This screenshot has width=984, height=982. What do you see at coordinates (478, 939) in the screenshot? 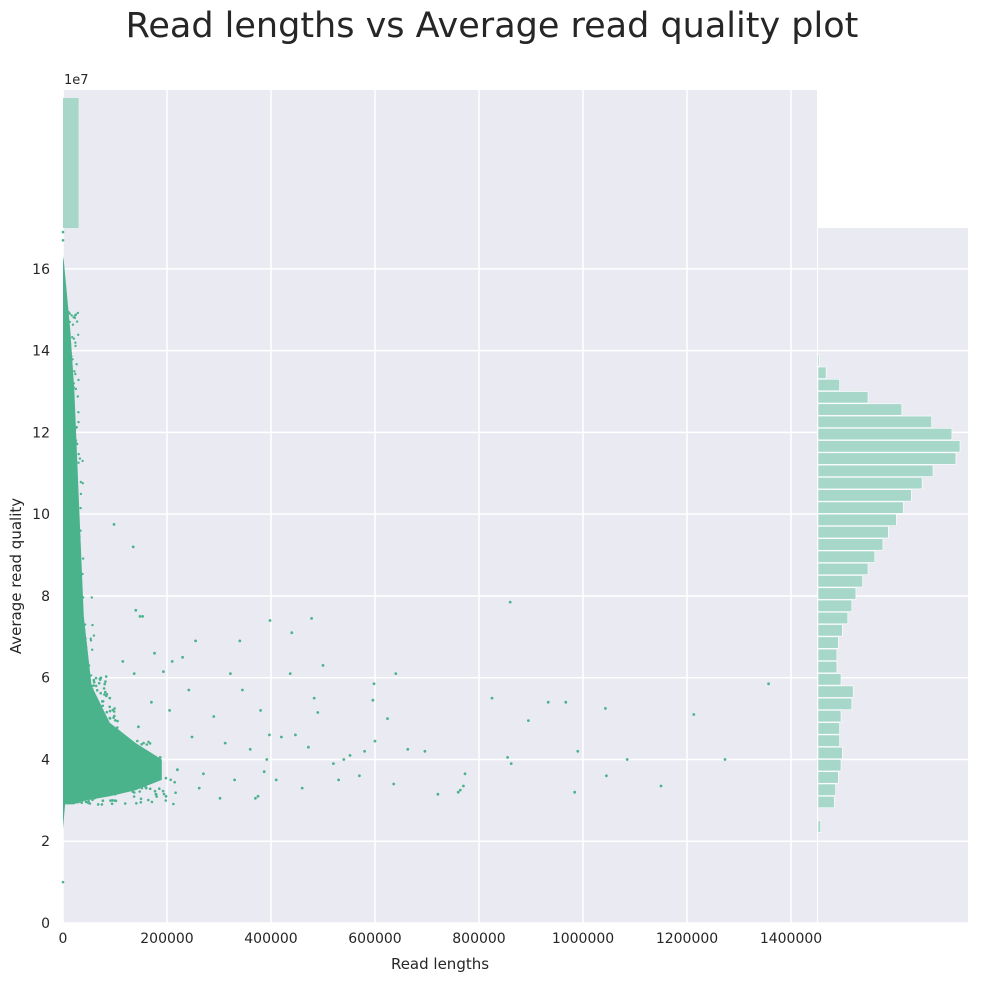
I see `x-tick-label: 800000` at bounding box center [478, 939].